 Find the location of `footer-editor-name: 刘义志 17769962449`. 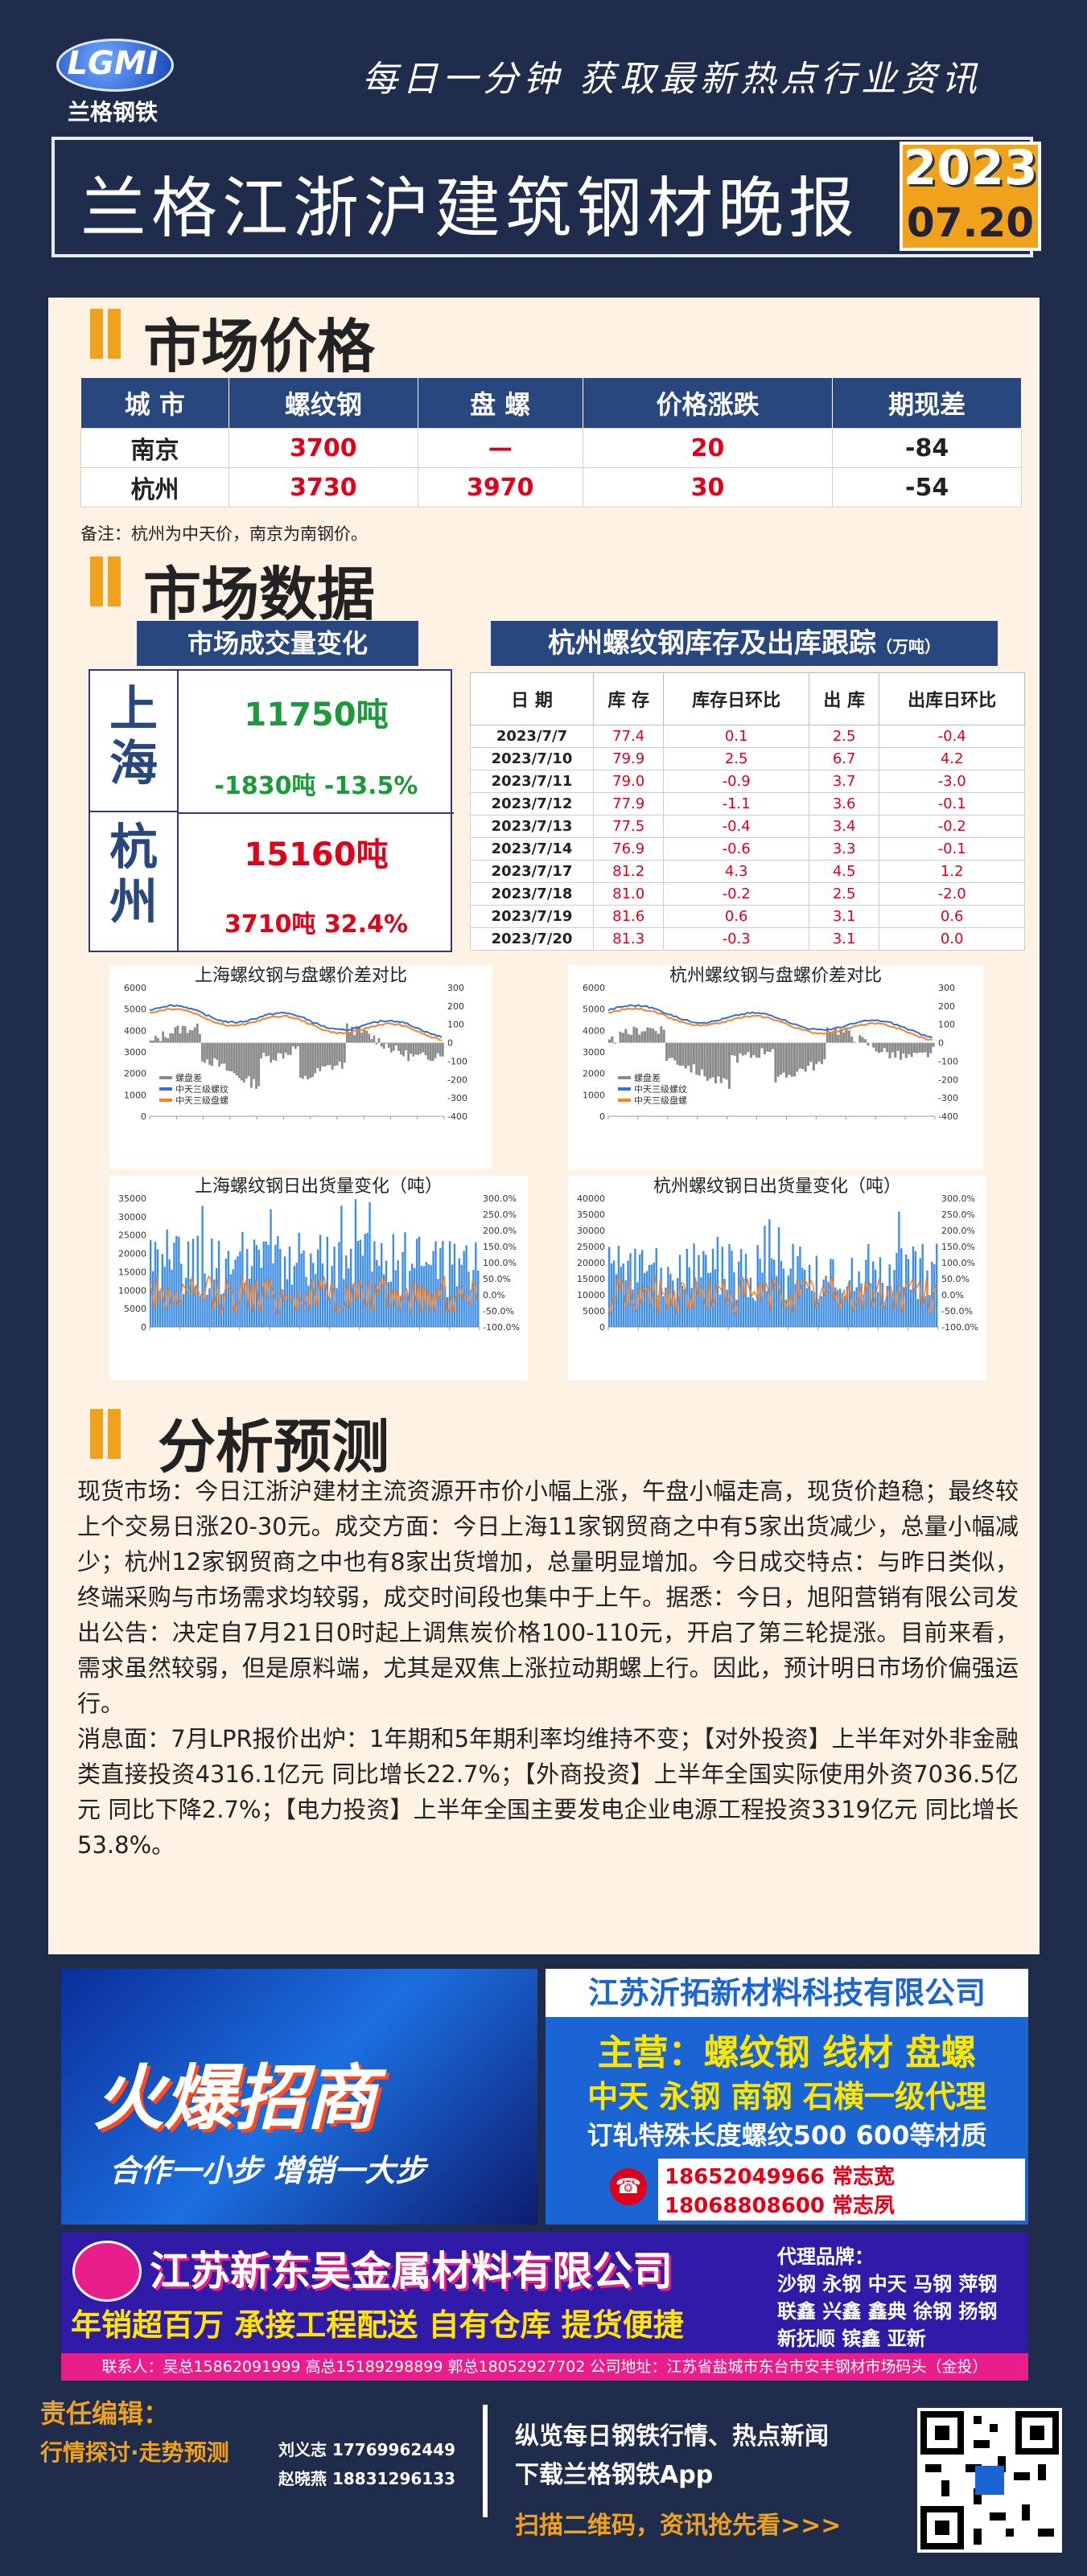

footer-editor-name: 刘义志 17769962449 is located at coordinates (367, 2449).